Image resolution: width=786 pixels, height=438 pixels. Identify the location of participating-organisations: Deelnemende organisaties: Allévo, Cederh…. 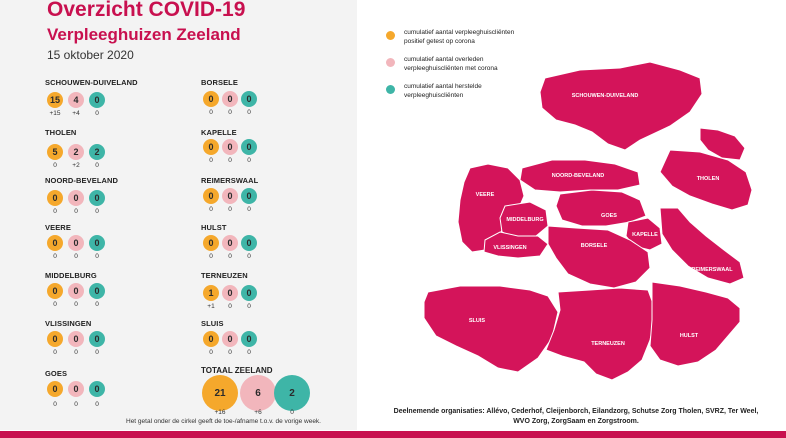
(576, 417).